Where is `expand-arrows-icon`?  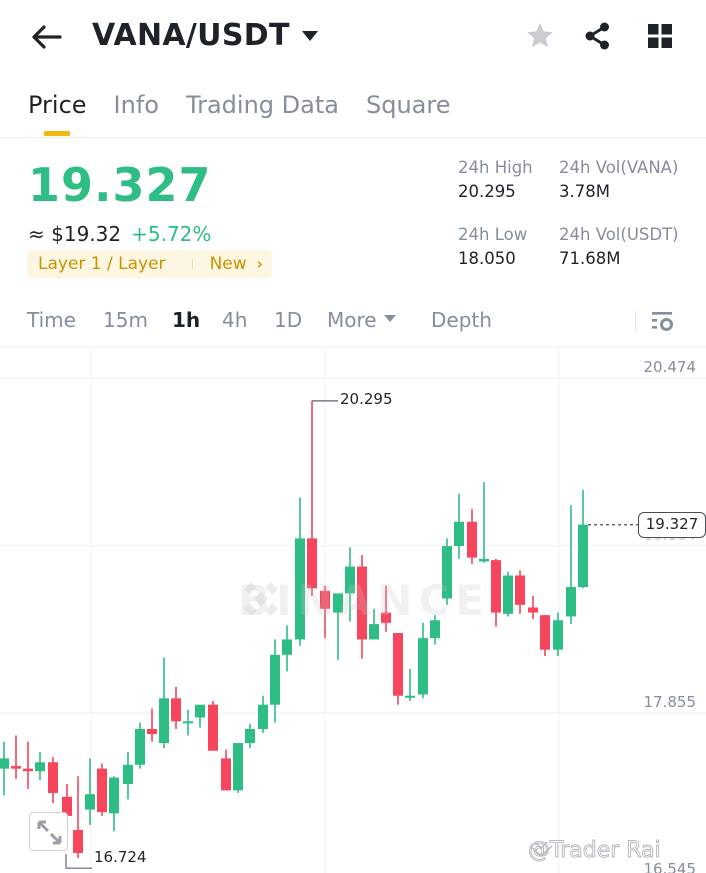
expand-arrows-icon is located at coordinates (49, 832).